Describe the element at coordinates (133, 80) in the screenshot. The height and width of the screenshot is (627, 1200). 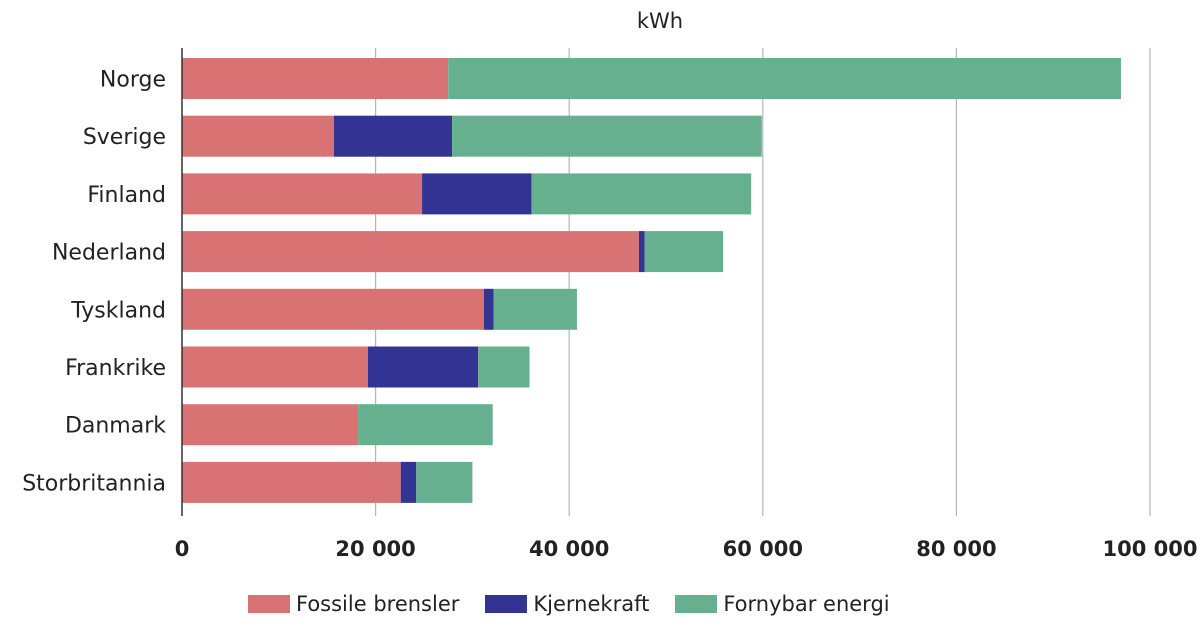
I see `category-label: Norge` at that location.